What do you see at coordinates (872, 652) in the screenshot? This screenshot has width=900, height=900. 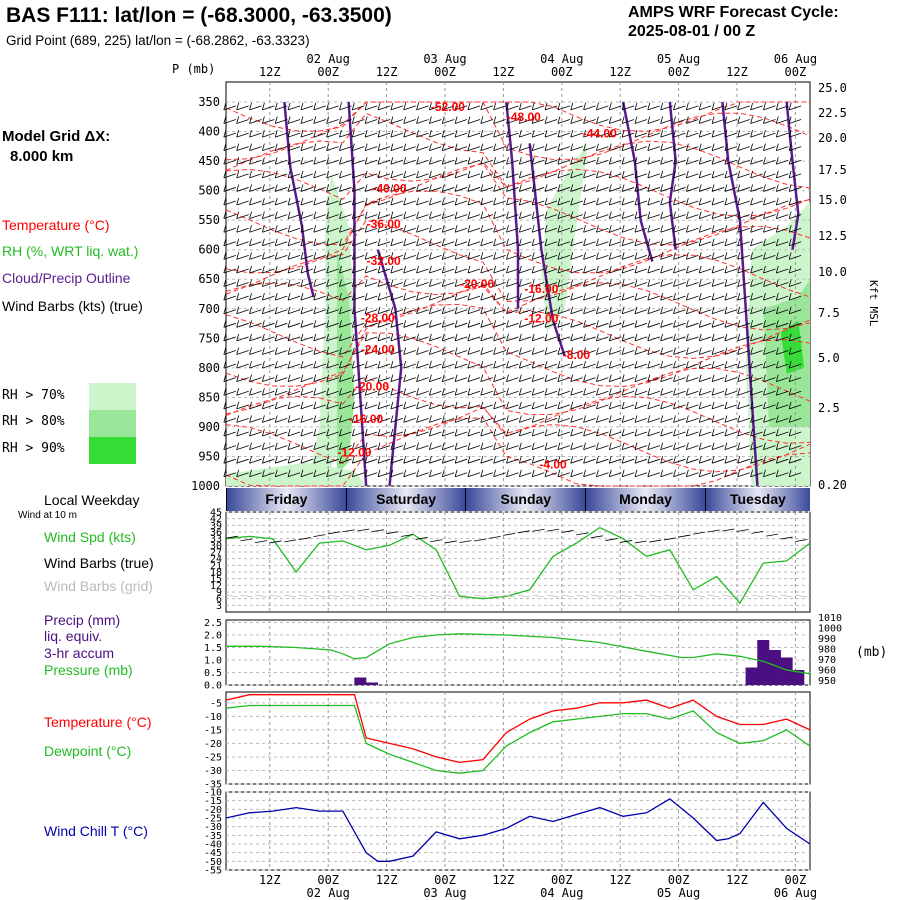 I see `mb-unit-label: (mb)` at bounding box center [872, 652].